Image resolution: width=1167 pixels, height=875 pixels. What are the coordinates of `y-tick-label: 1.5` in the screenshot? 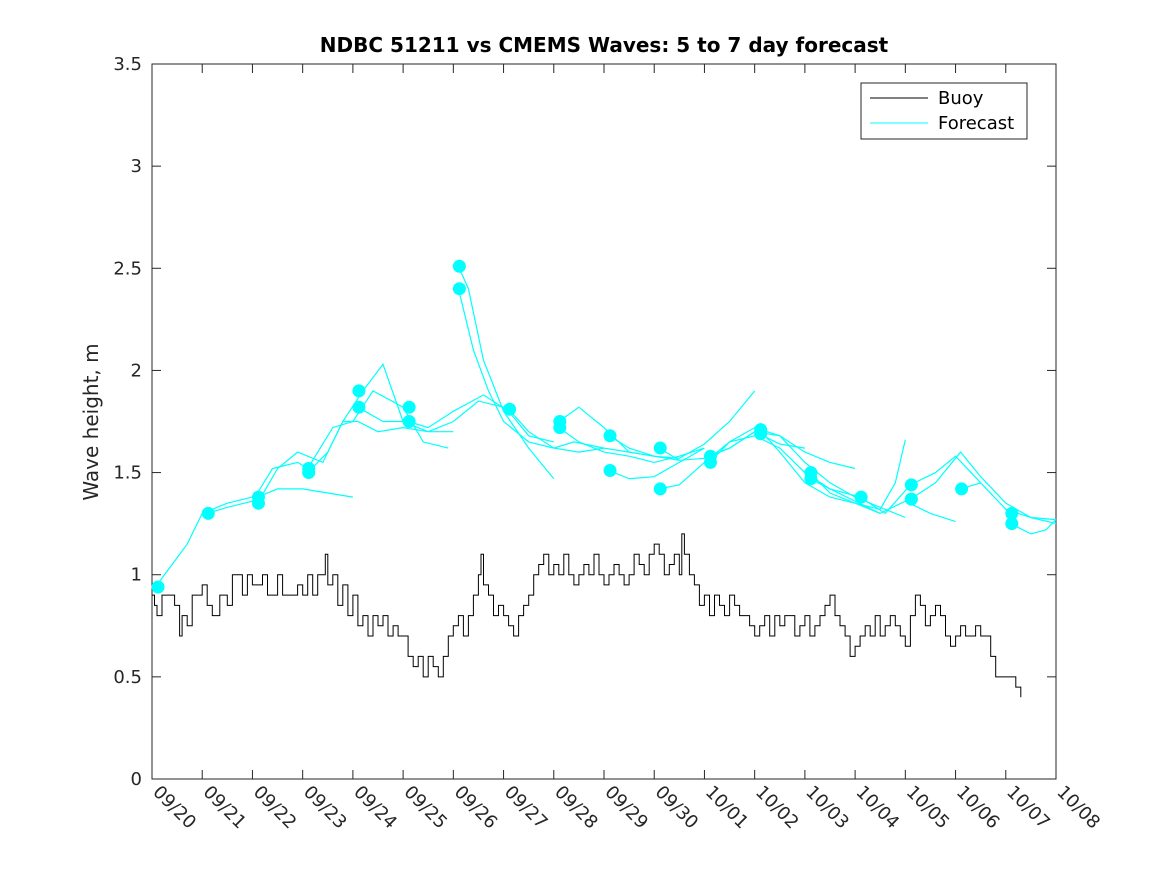 It's located at (127, 473).